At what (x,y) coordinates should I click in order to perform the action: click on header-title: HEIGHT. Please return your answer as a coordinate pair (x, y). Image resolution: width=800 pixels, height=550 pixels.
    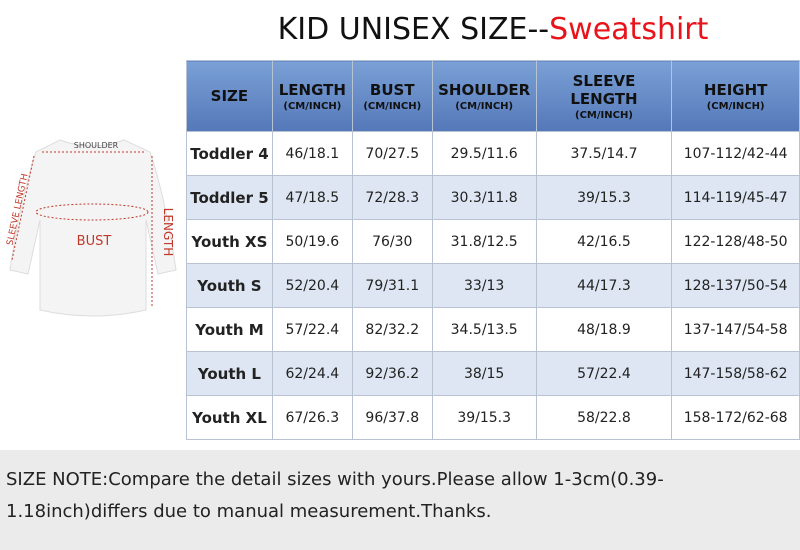
    Looking at the image, I should click on (735, 89).